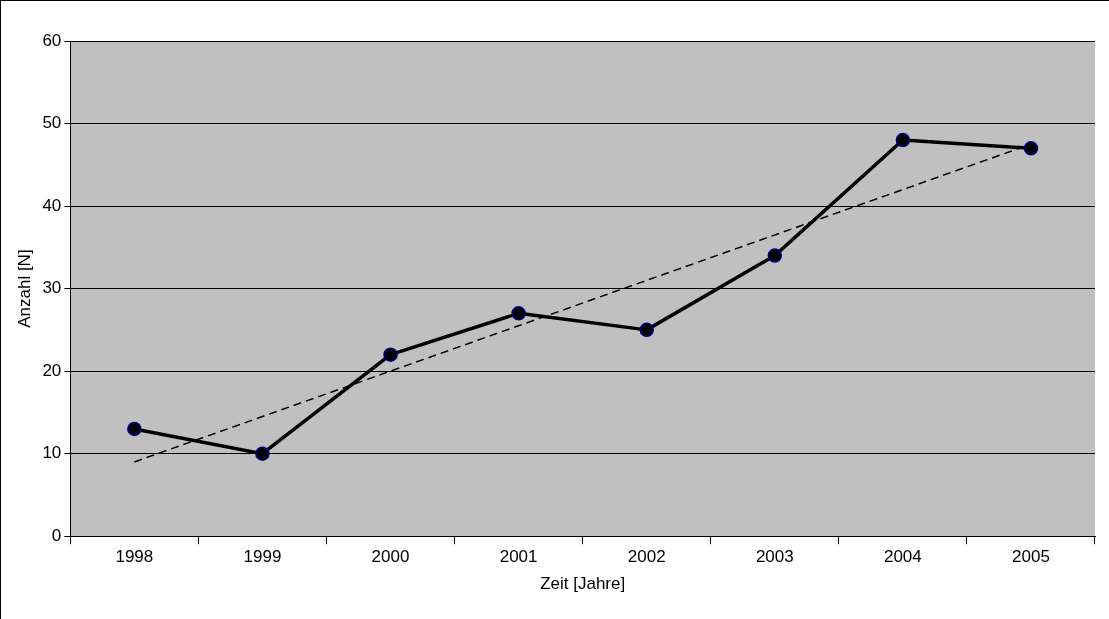 The height and width of the screenshot is (619, 1109). What do you see at coordinates (902, 557) in the screenshot?
I see `x-tick-label: 2004` at bounding box center [902, 557].